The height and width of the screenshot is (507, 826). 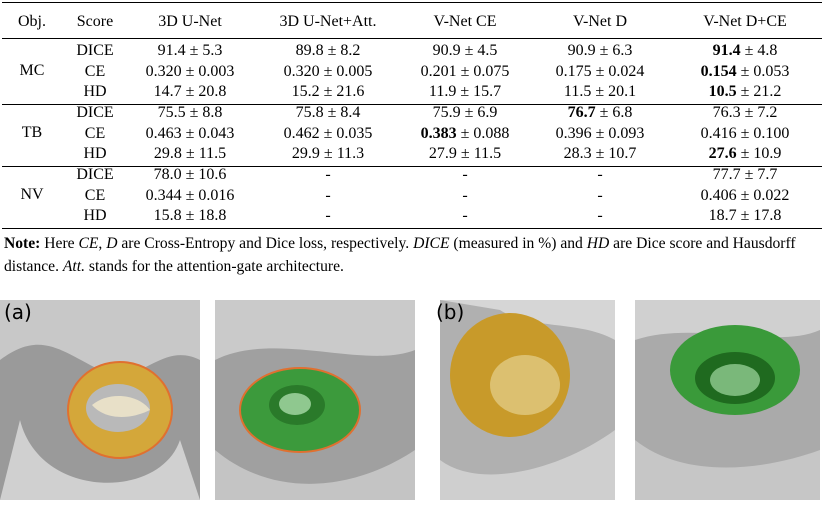 What do you see at coordinates (348, 133) in the screenshot?
I see `std: ± 0.035` at bounding box center [348, 133].